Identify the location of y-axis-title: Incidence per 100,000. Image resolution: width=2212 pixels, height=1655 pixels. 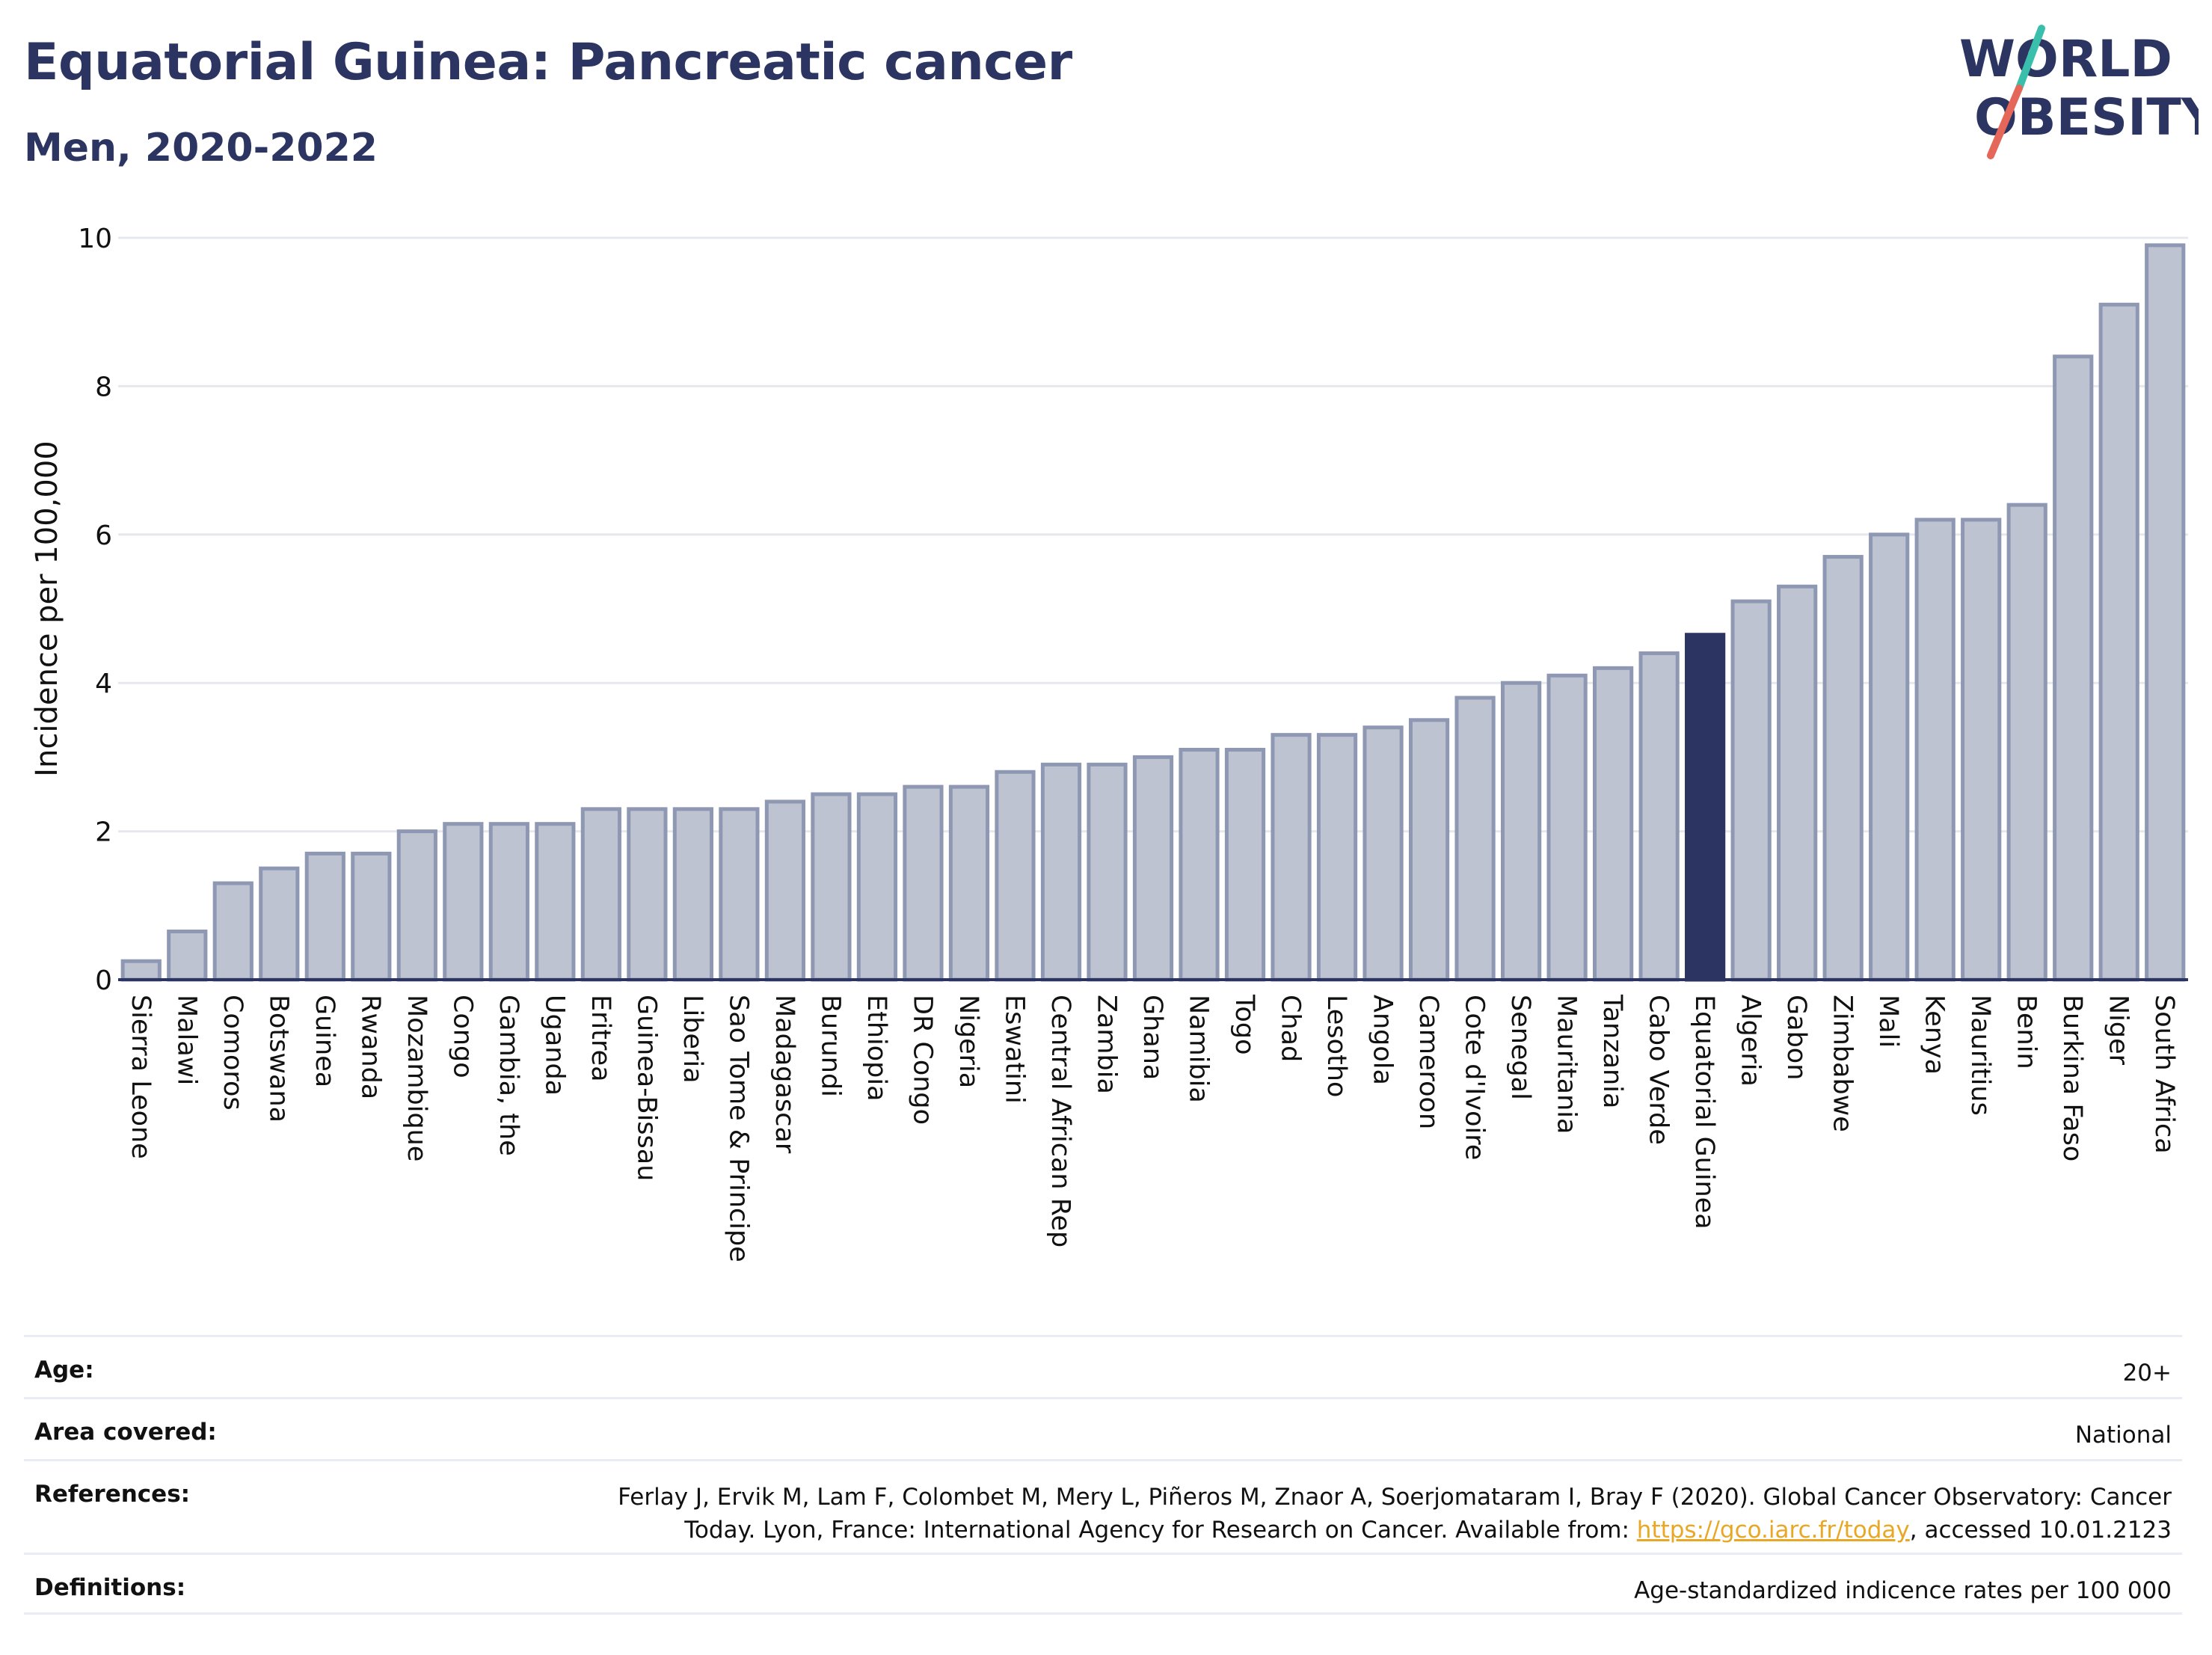
(47, 608).